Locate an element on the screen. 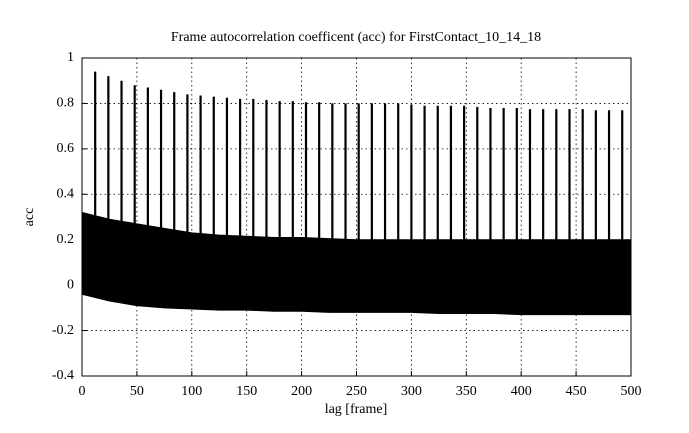  y-tick-label: 0.6 is located at coordinates (66, 148).